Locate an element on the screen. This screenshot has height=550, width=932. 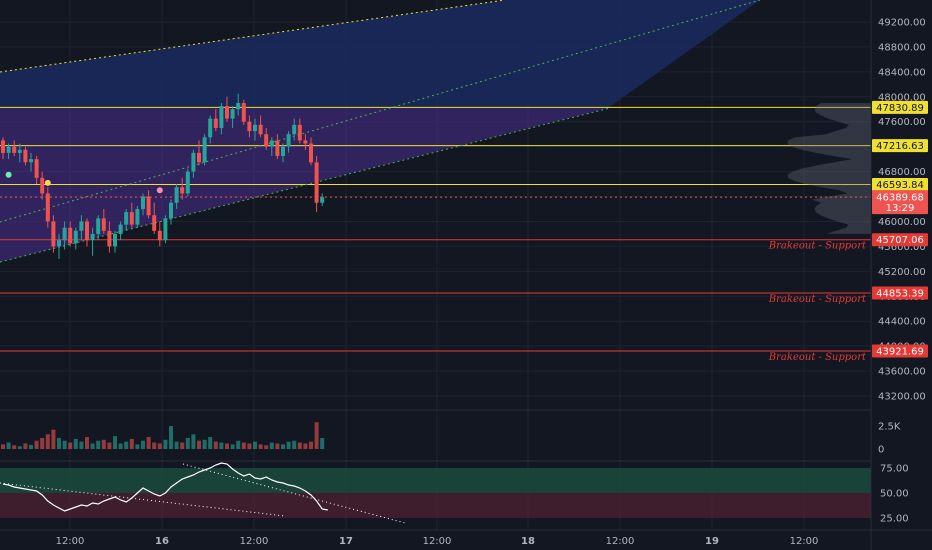
candles is located at coordinates (163, 176).